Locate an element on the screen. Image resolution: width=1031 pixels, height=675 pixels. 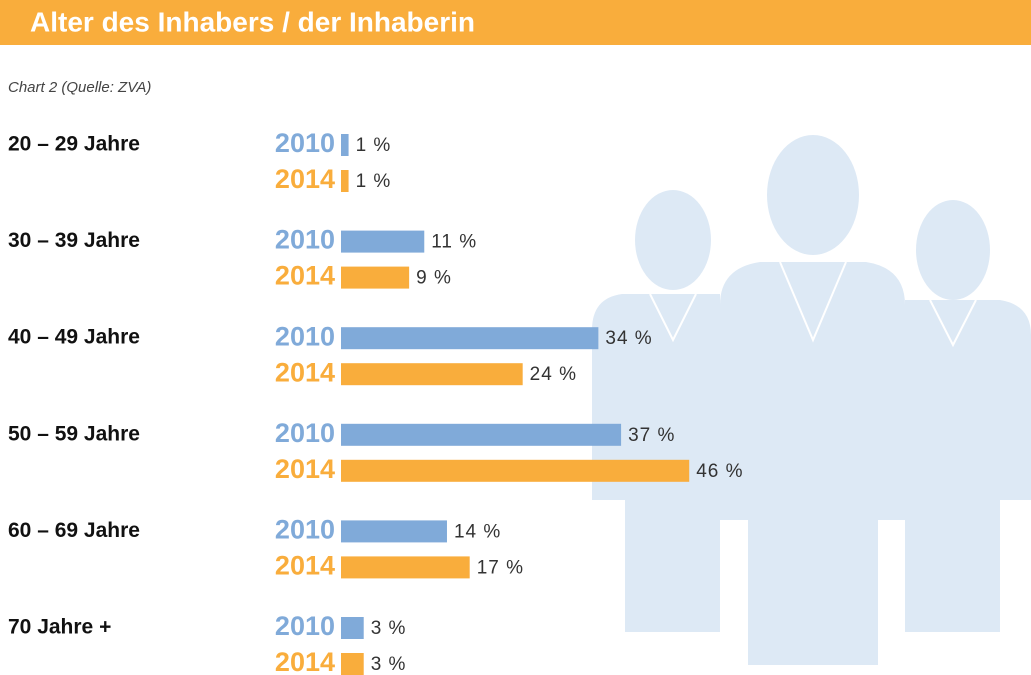
category-label: 20 – 29 Jahre is located at coordinates (74, 144).